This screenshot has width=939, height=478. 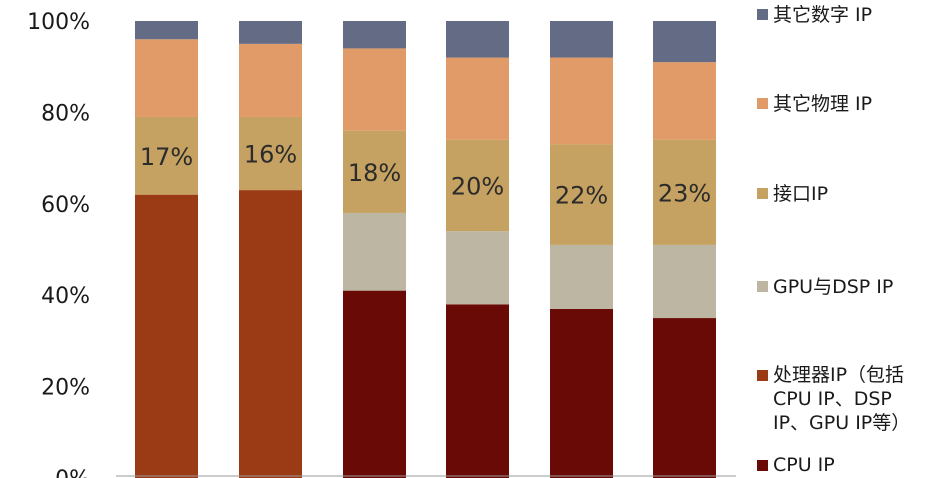 I want to click on legend-label: 其它物理 IP, so click(x=823, y=104).